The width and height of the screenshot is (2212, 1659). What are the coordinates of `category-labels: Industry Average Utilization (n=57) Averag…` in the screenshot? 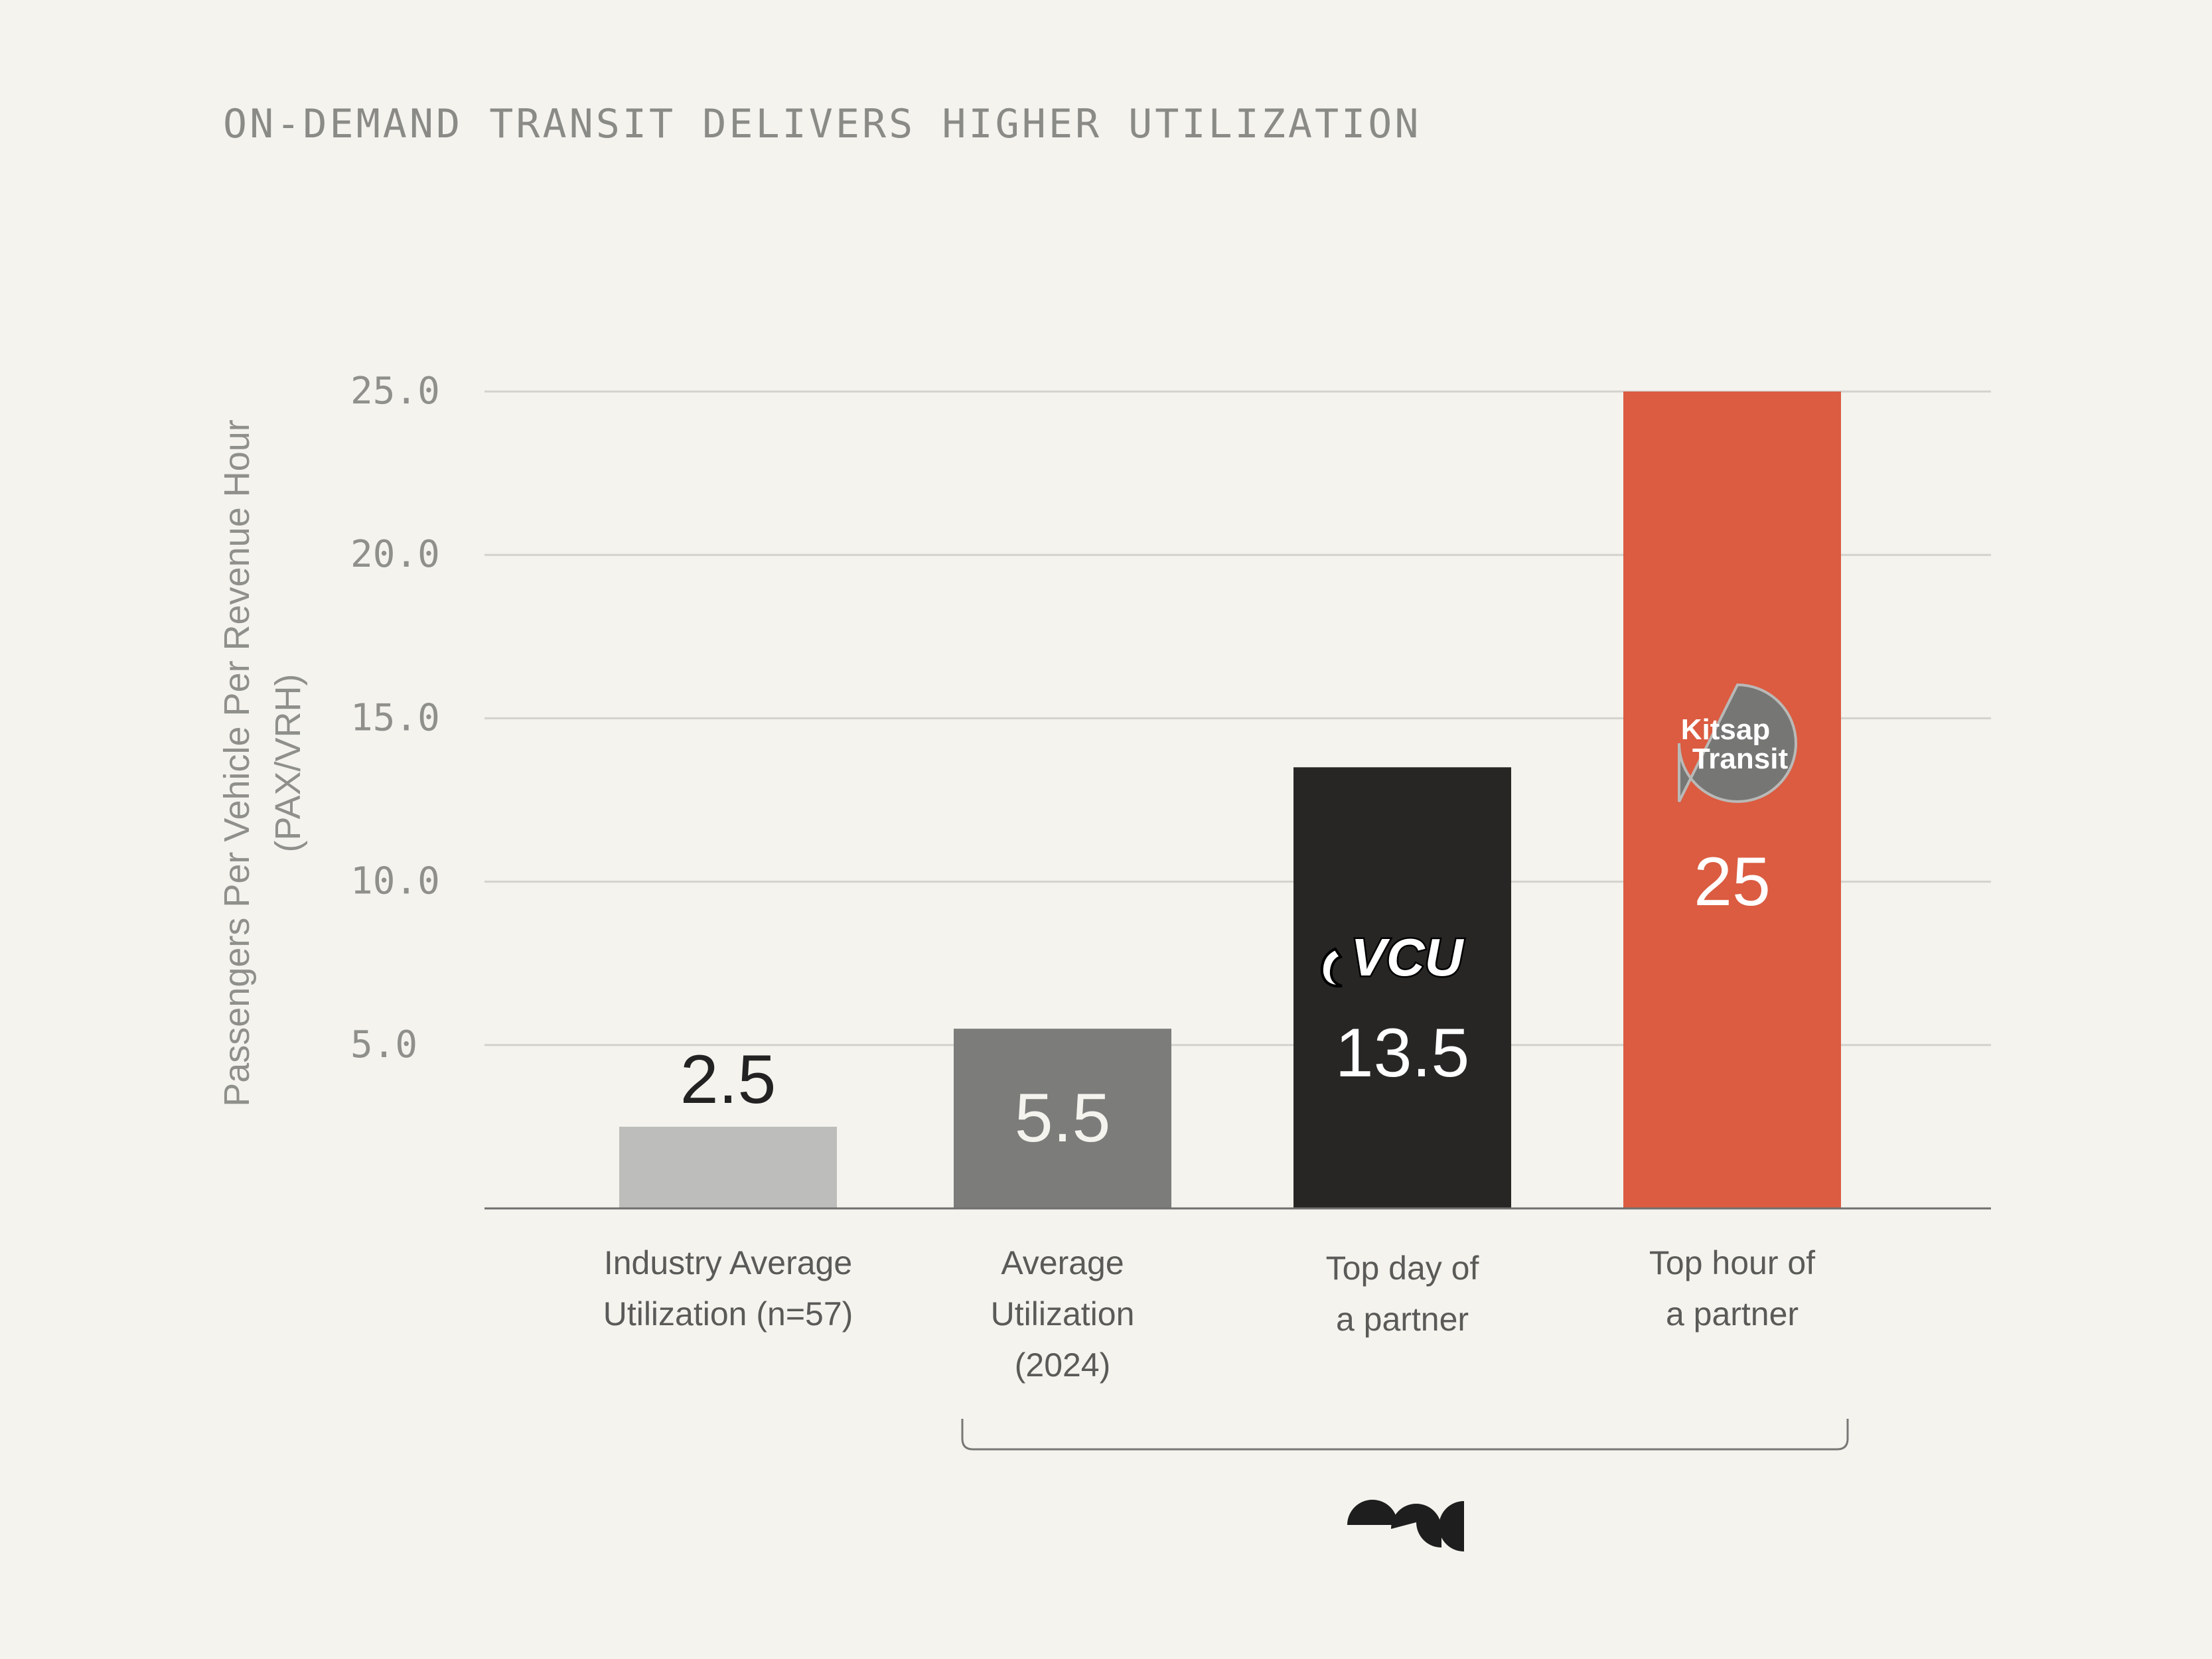 It's located at (1209, 1314).